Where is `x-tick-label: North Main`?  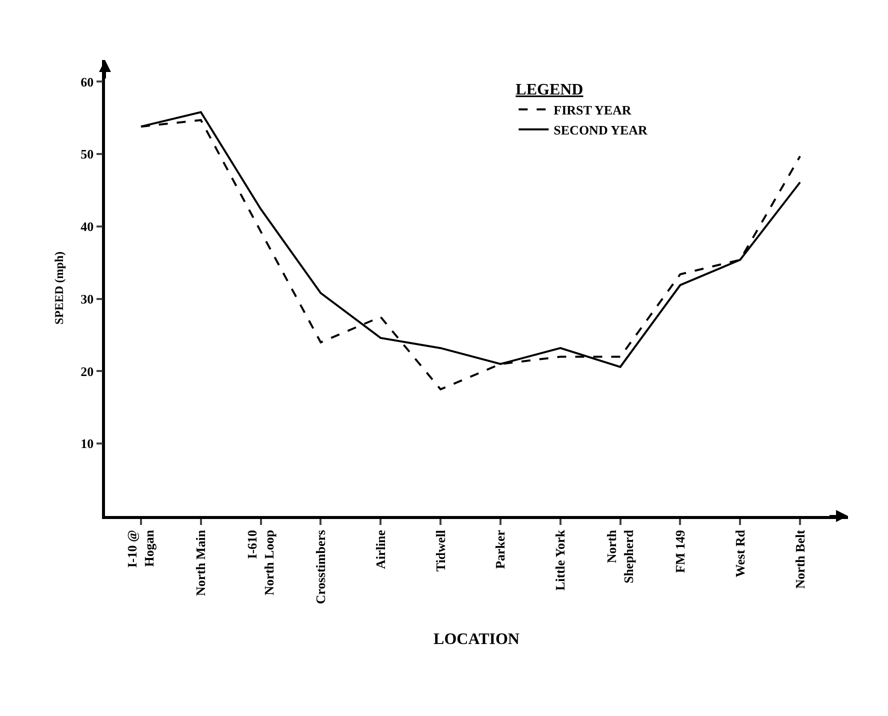 x-tick-label: North Main is located at coordinates (200, 562).